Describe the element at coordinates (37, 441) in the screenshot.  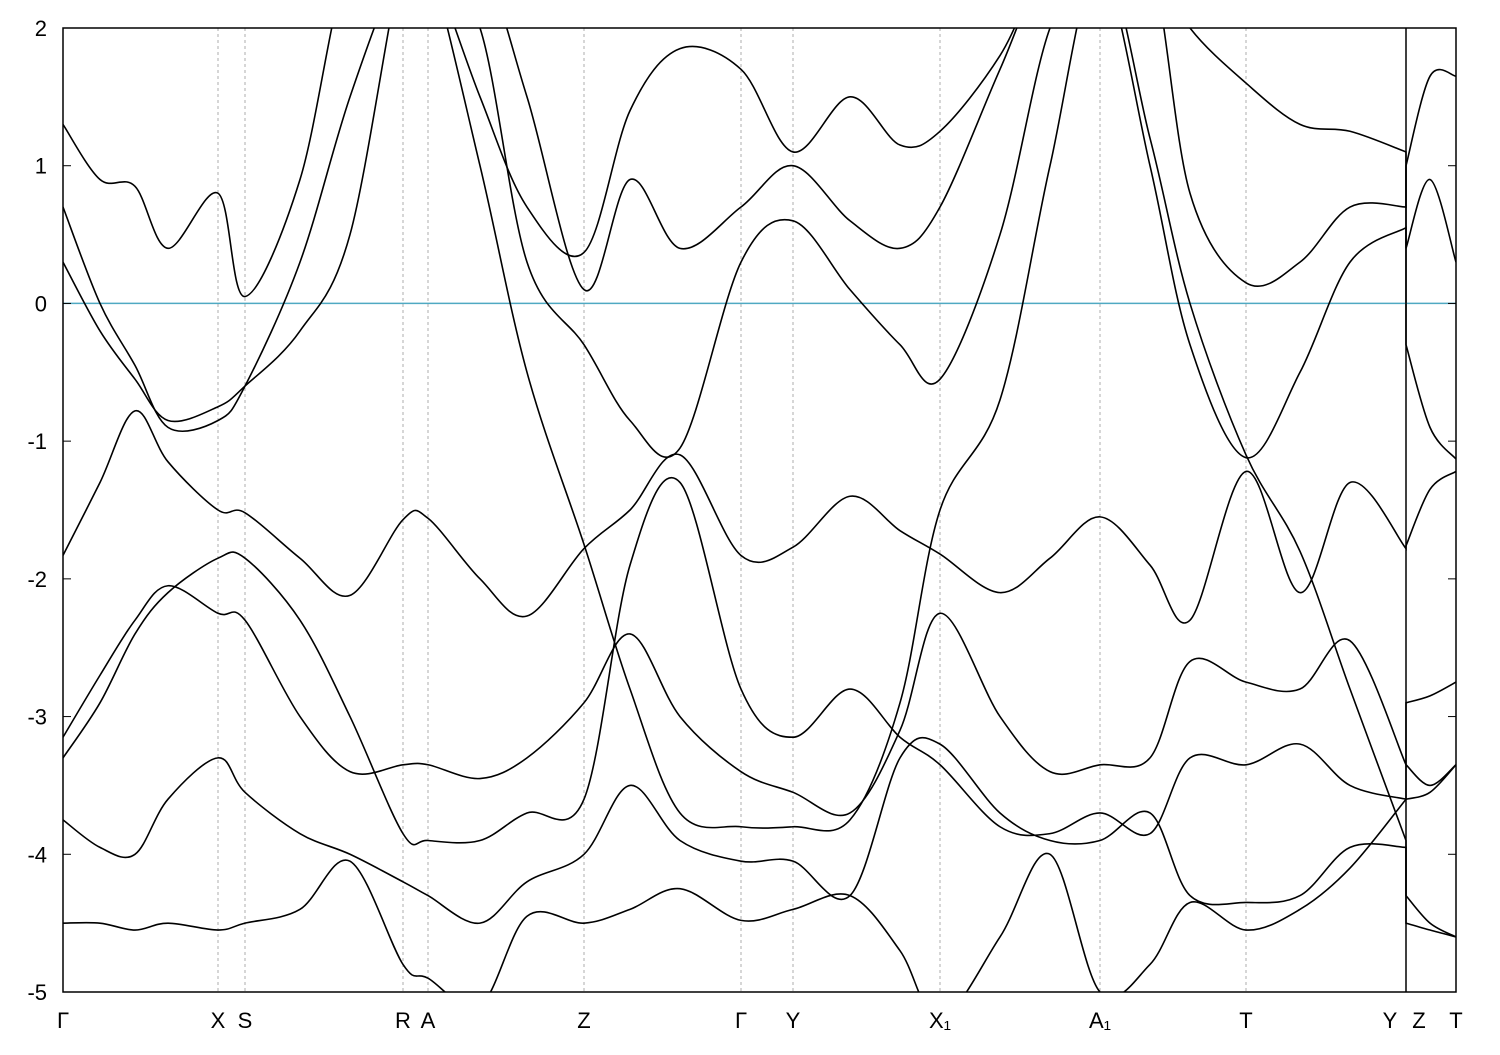
I see `y-tick-label: -1` at that location.